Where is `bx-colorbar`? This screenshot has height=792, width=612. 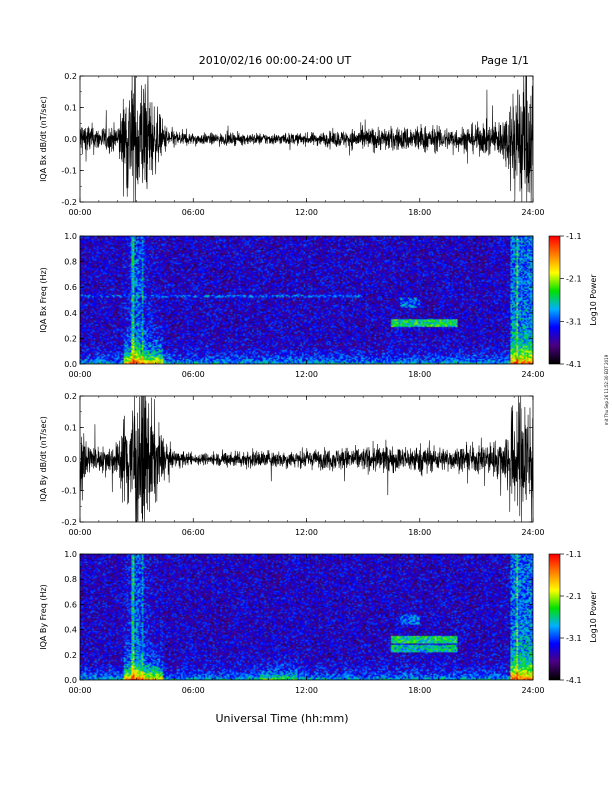 bx-colorbar is located at coordinates (554, 300).